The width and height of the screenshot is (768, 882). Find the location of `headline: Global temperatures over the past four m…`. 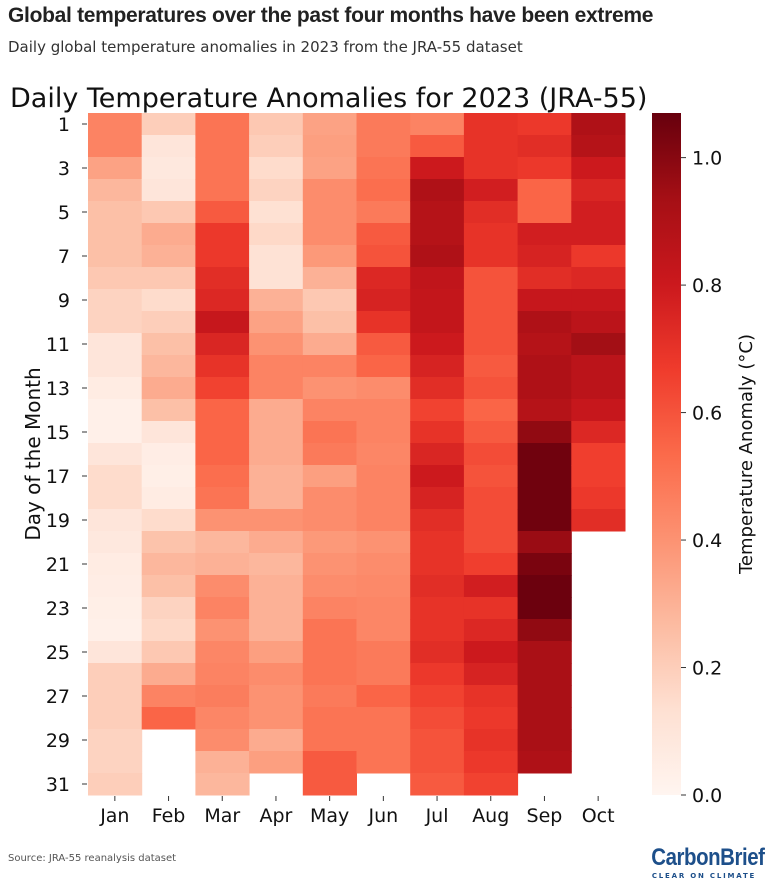

headline: Global temperatures over the past four m… is located at coordinates (331, 15).